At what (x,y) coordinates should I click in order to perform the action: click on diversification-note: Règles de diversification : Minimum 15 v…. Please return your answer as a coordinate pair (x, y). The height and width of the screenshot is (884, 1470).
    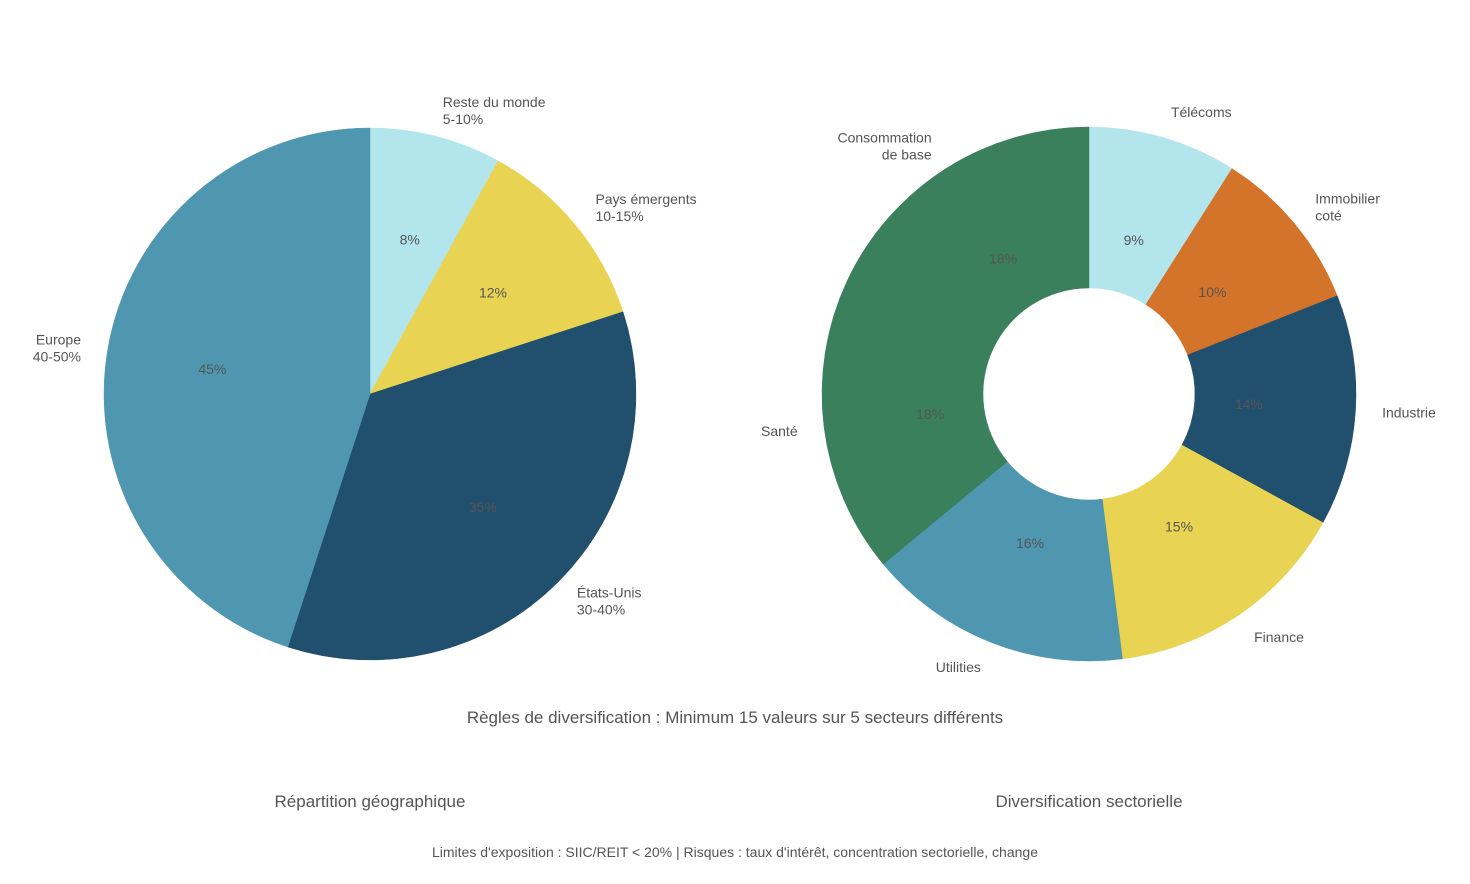
    Looking at the image, I should click on (735, 717).